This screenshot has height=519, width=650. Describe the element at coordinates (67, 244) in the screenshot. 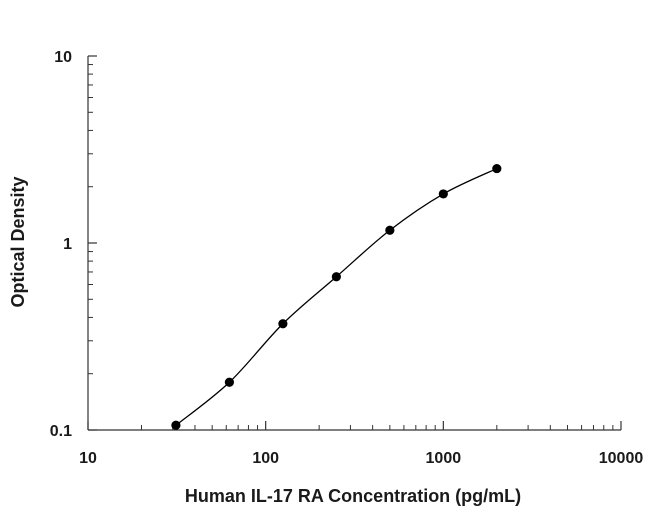

I see `y-tick-label: 1` at that location.